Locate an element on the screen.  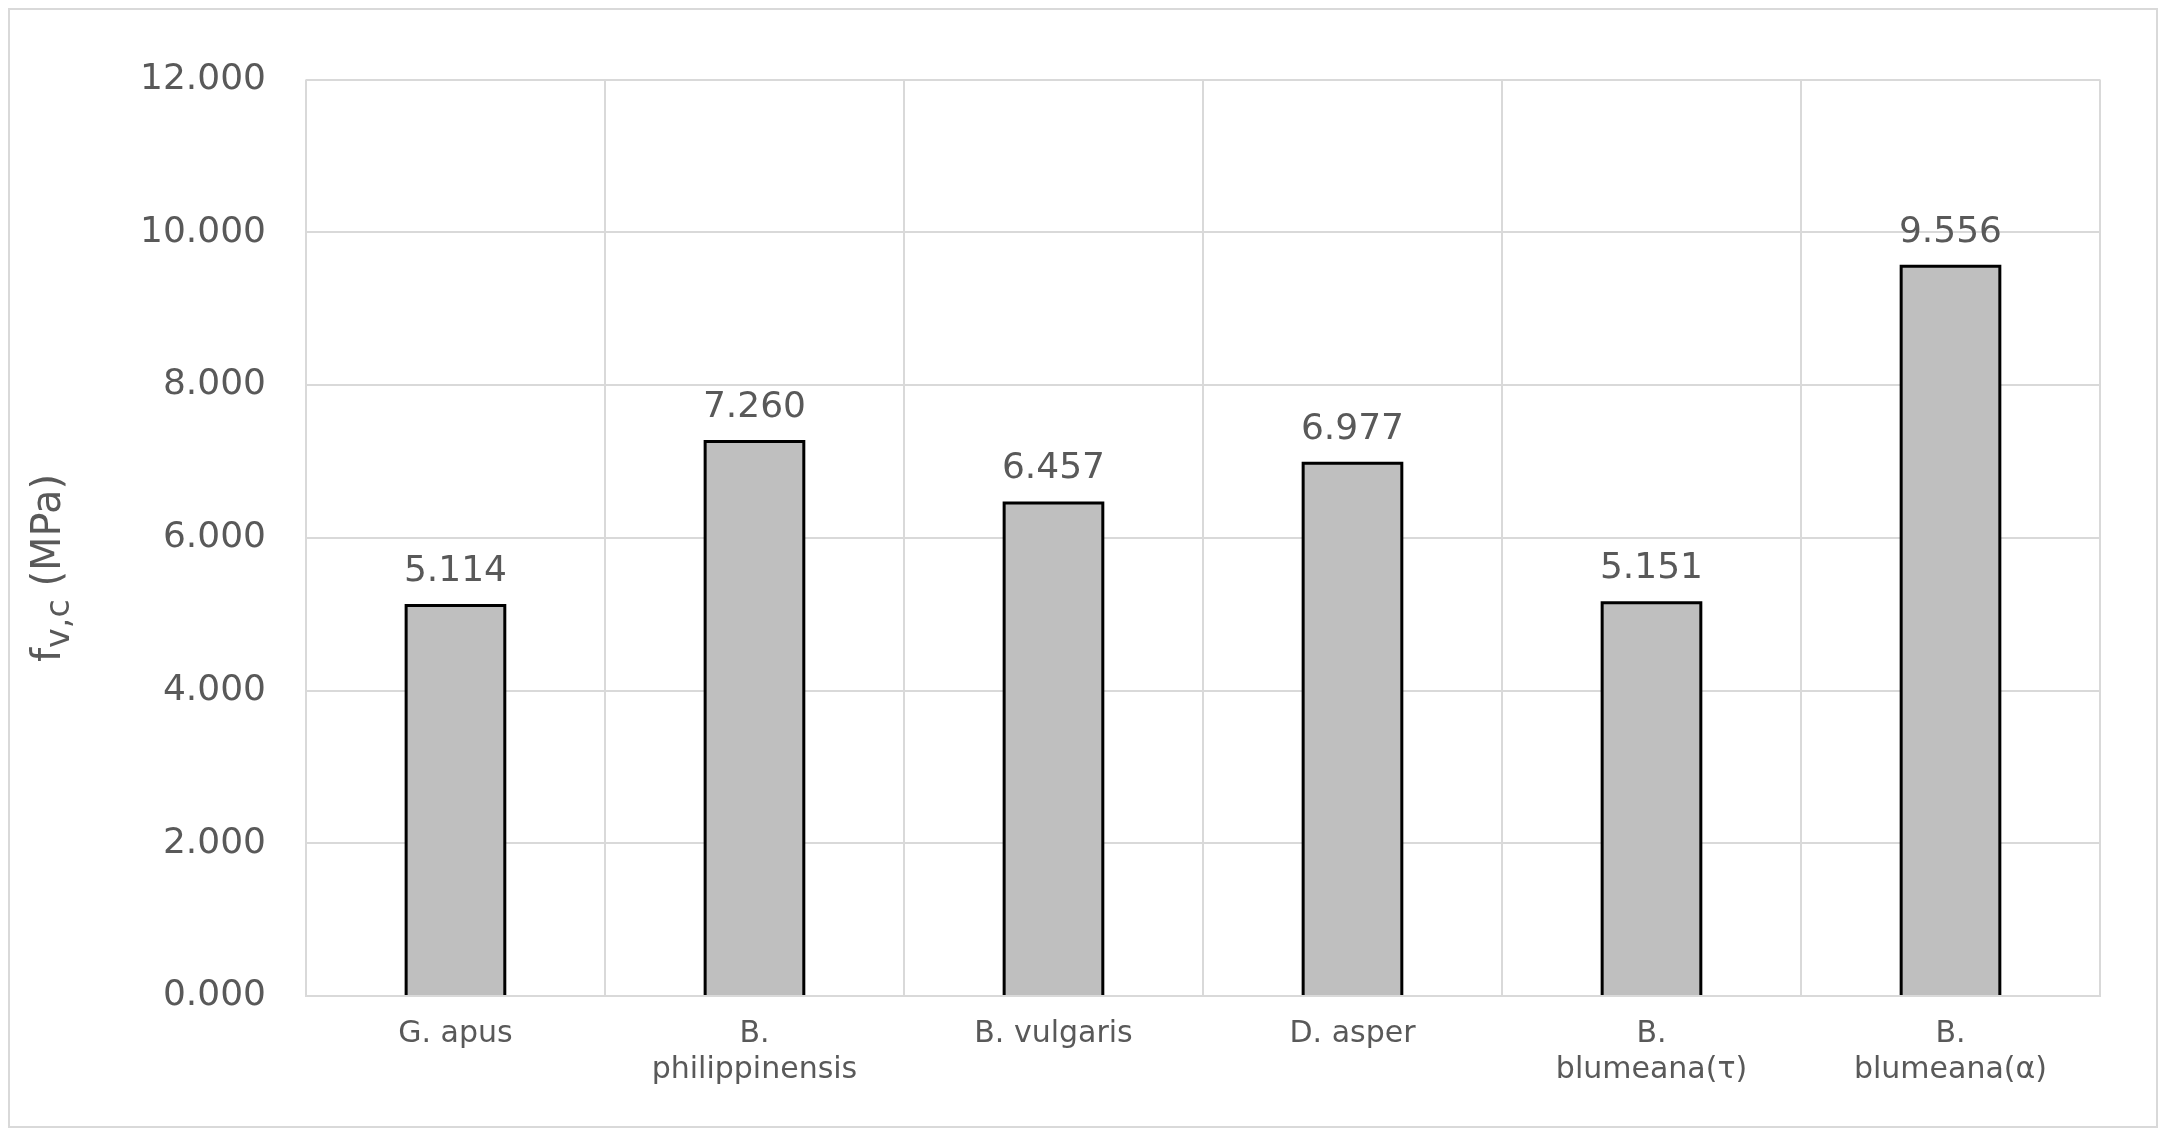
data-label: 6.457 is located at coordinates (1053, 466).